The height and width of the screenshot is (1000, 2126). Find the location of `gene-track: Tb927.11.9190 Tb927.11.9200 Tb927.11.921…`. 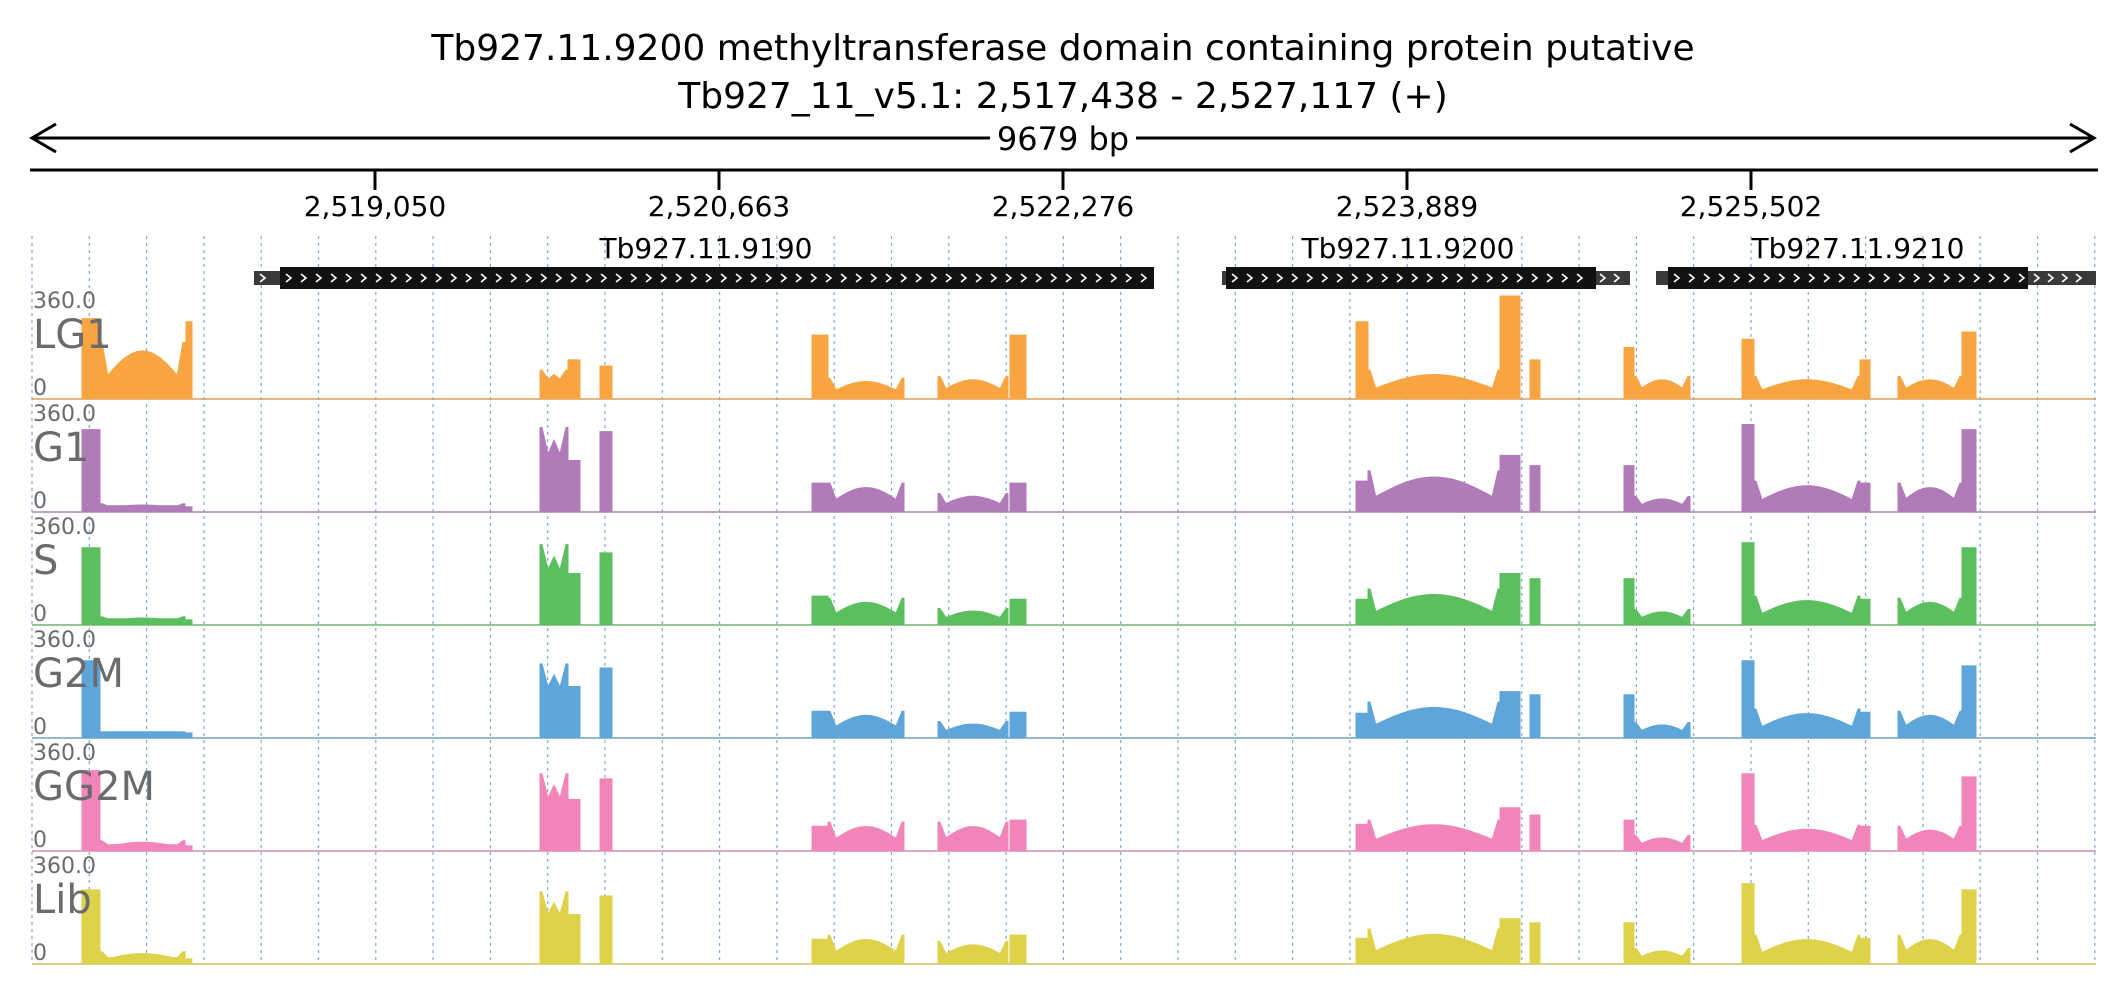

gene-track: Tb927.11.9190 Tb927.11.9200 Tb927.11.921… is located at coordinates (1175, 260).